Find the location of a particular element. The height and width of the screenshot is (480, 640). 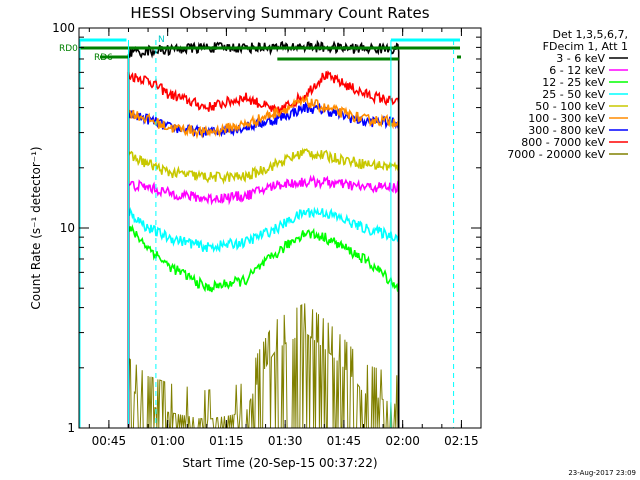

x-tick-label: 01:00 is located at coordinates (167, 441).